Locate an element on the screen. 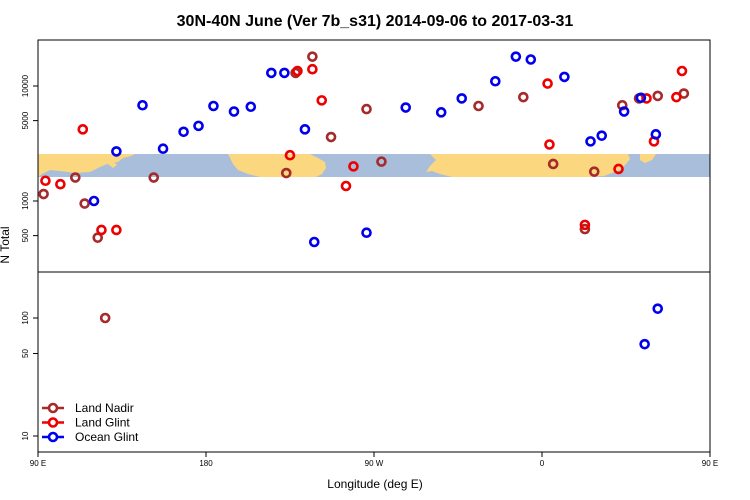 Image resolution: width=750 pixels, height=500 pixels. legend-marker-land-glint is located at coordinates (53, 422).